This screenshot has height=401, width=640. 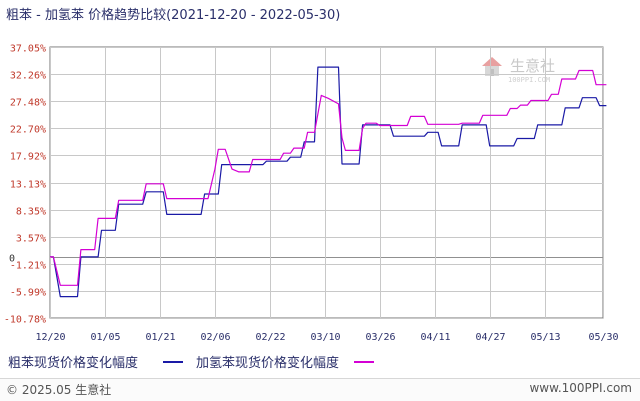 What do you see at coordinates (173, 15) in the screenshot?
I see `chart-title: 粗苯 - 加氢苯 价格趋势比较(2021-12-20 - 2022-05-30)` at bounding box center [173, 15].